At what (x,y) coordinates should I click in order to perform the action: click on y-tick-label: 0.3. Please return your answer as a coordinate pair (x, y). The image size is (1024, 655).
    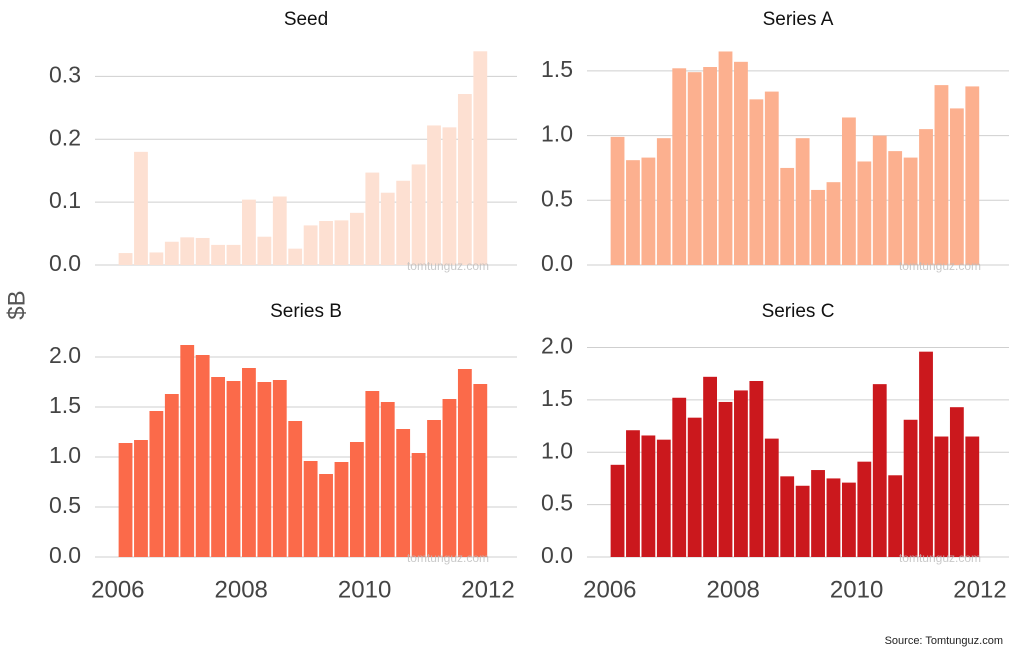
    Looking at the image, I should click on (65, 75).